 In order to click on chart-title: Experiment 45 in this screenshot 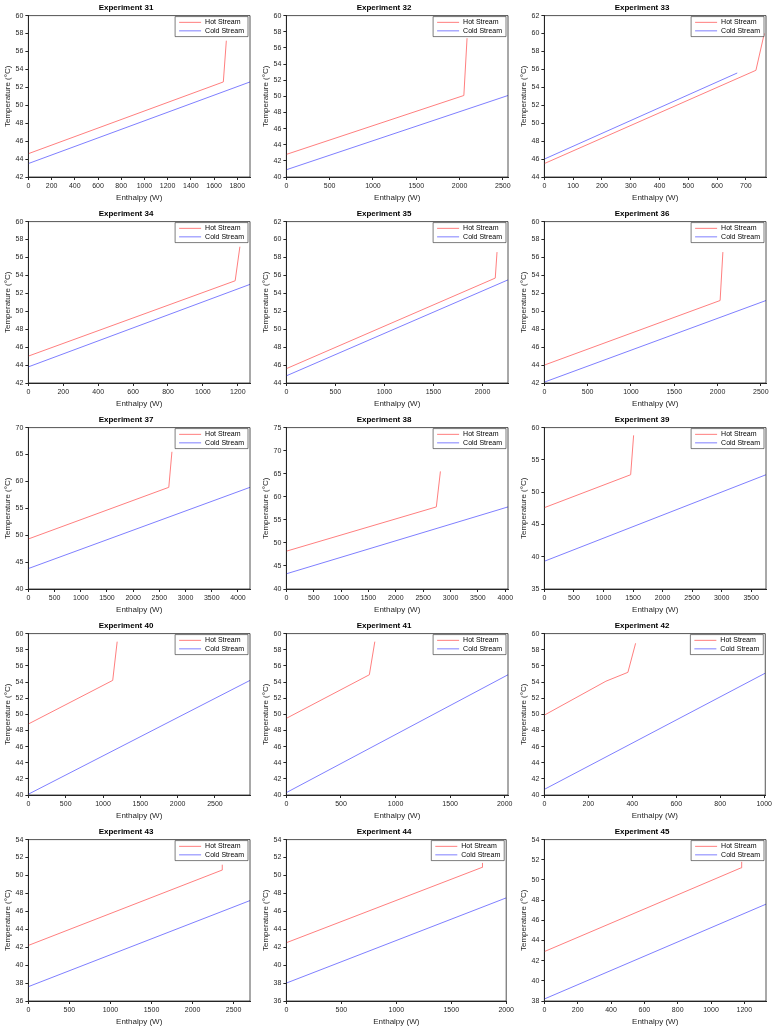, I will do `click(642, 831)`.